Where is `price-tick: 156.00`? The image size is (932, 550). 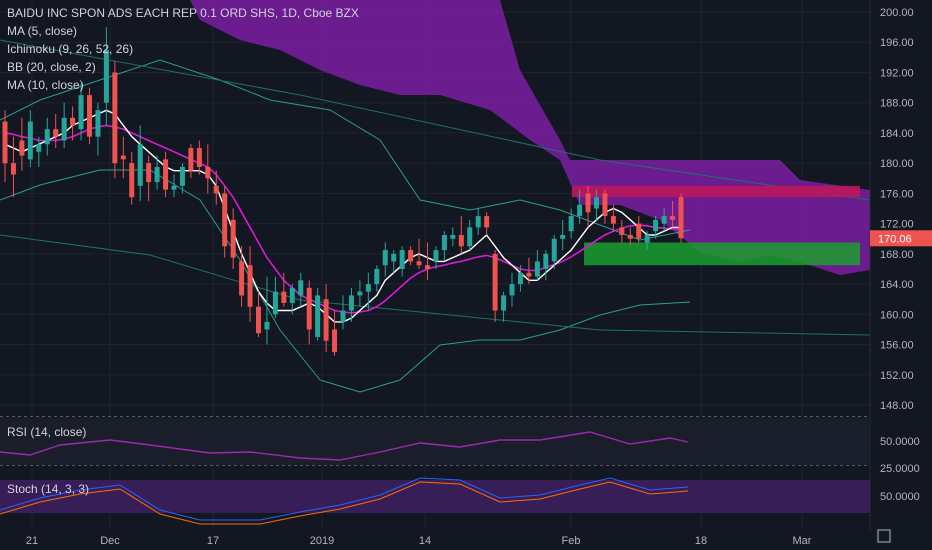 price-tick: 156.00 is located at coordinates (897, 346).